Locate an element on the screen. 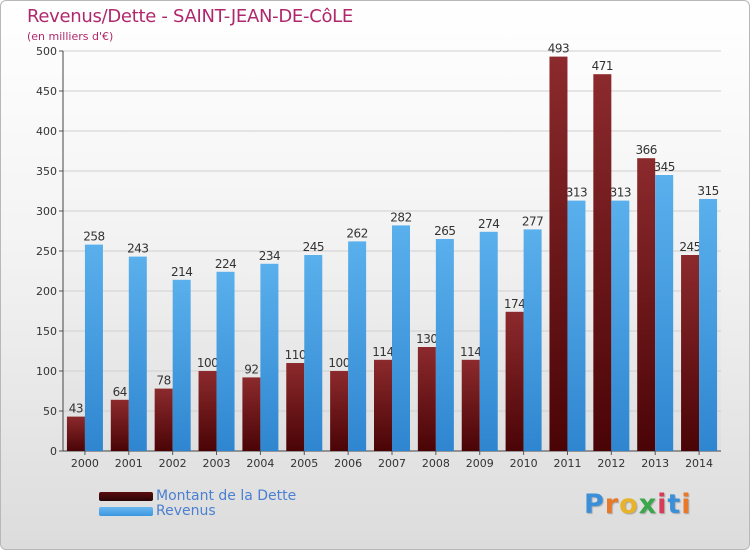  legend-label-dette: Montant de la Dette is located at coordinates (226, 496).